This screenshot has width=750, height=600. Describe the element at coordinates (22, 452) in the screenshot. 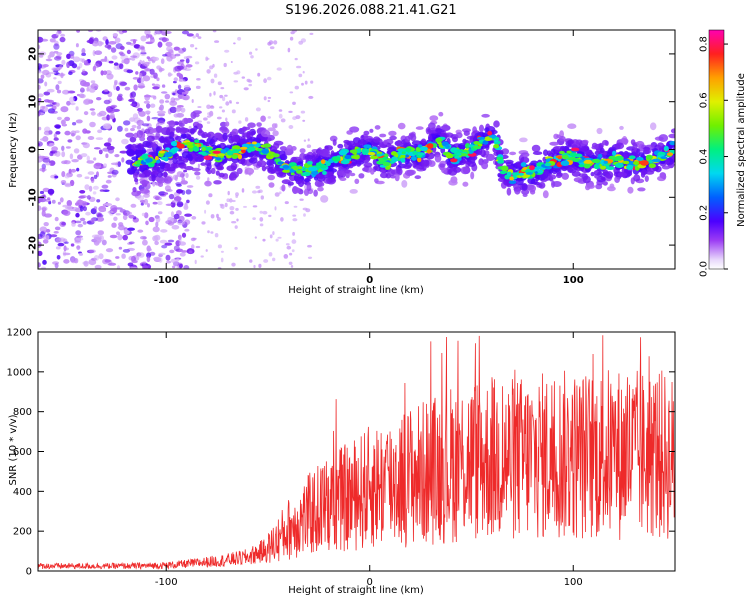

I see `y-tick-label: 600` at that location.